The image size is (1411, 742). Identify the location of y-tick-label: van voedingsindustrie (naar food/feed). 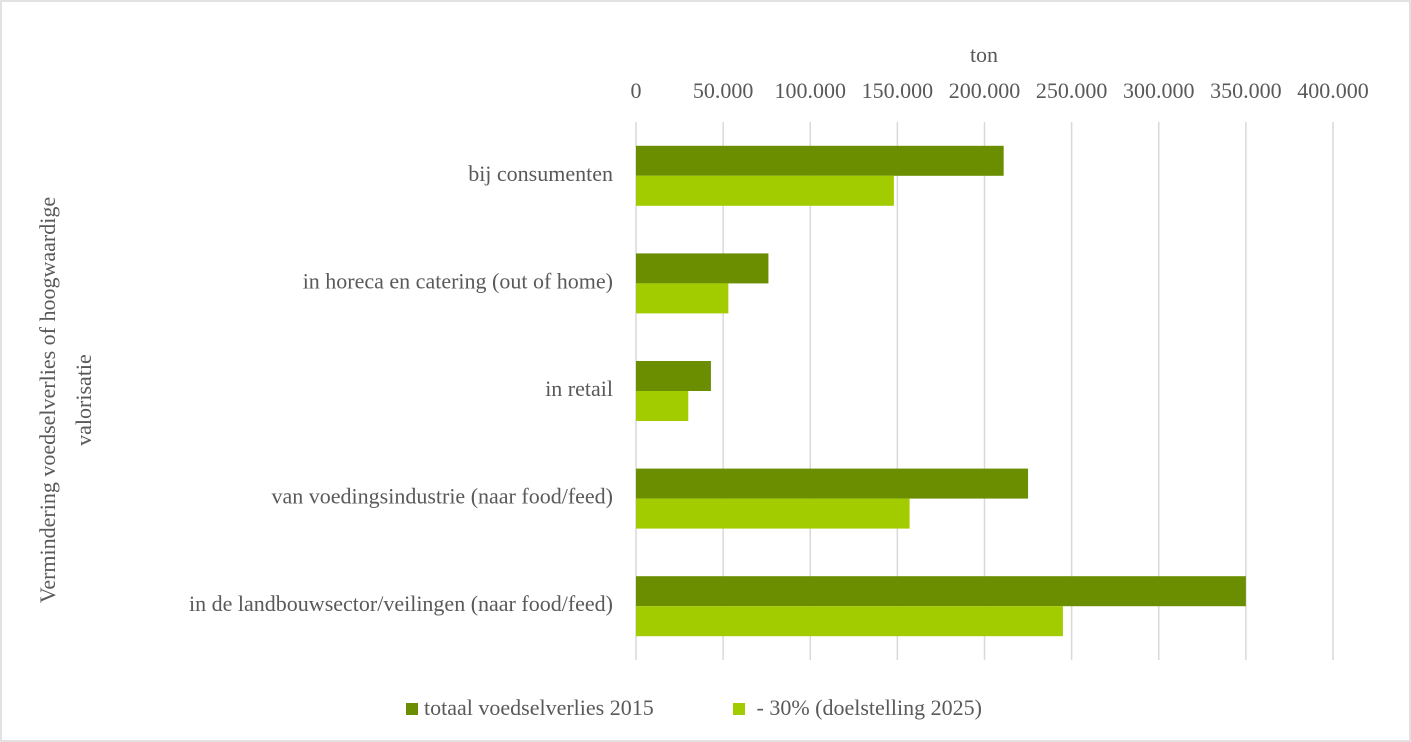
(443, 496).